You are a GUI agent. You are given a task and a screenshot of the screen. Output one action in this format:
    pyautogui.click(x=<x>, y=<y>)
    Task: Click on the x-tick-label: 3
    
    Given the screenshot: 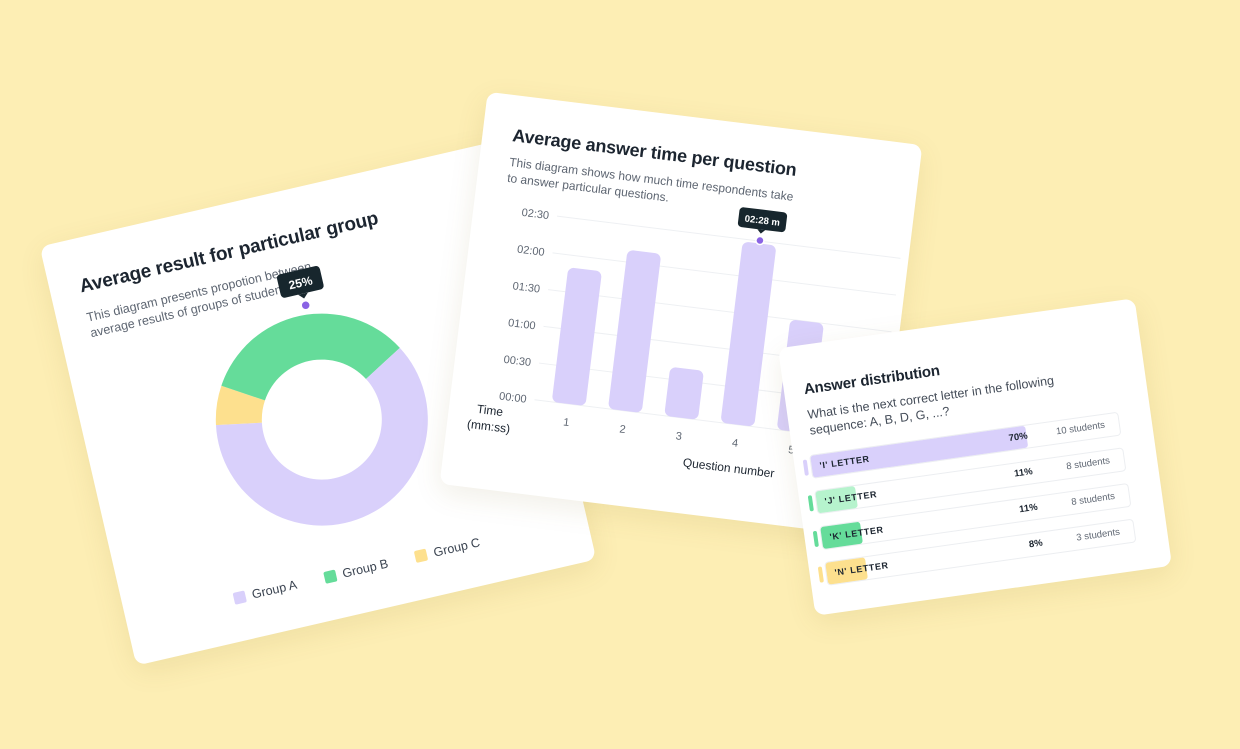 What is the action you would take?
    pyautogui.click(x=679, y=436)
    